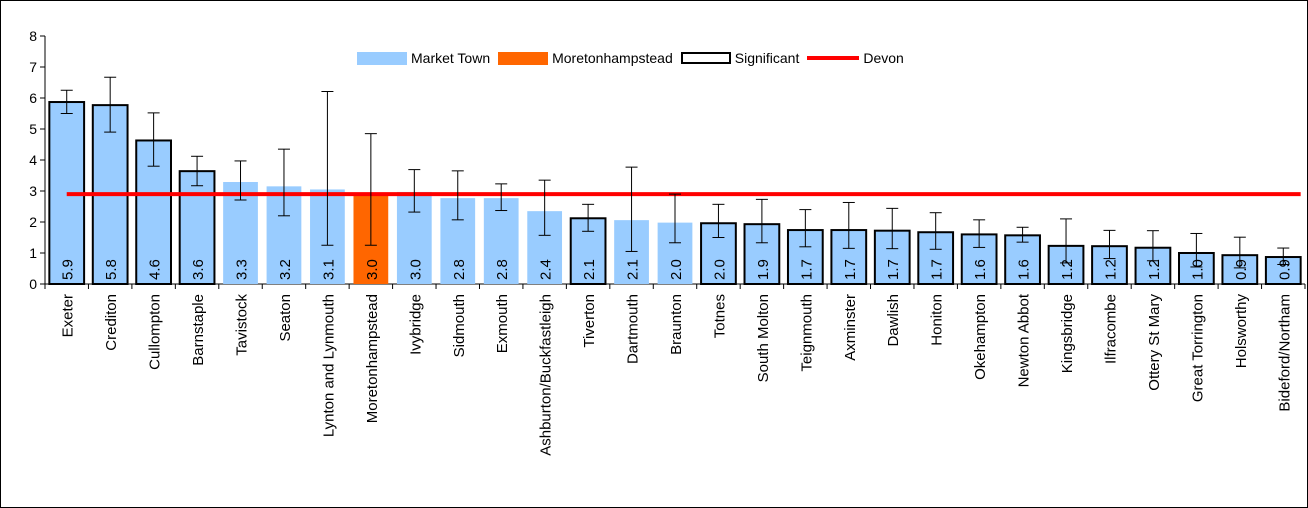 The height and width of the screenshot is (508, 1308). Describe the element at coordinates (523, 58) in the screenshot. I see `legend-swatch-moretonhampstead` at that location.